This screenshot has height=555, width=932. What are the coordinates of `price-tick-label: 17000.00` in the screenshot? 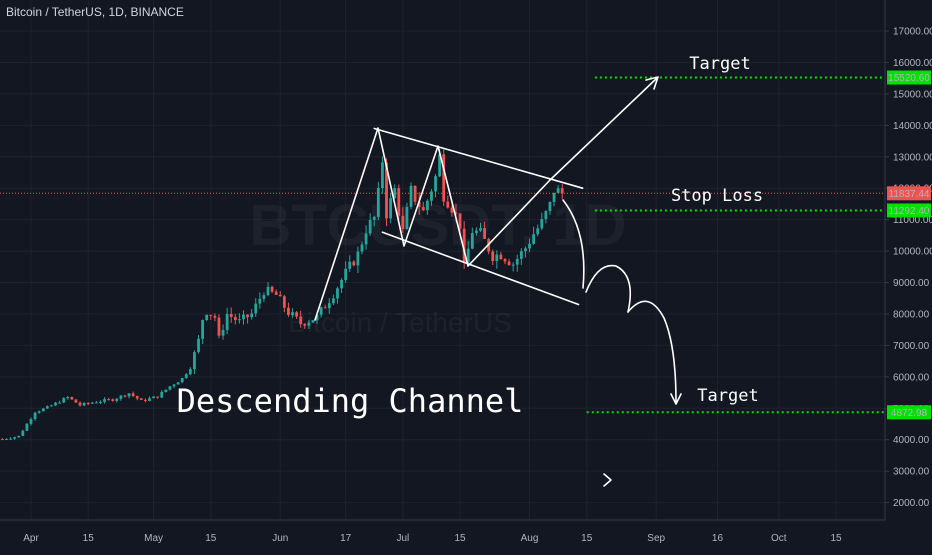 It's located at (912, 32).